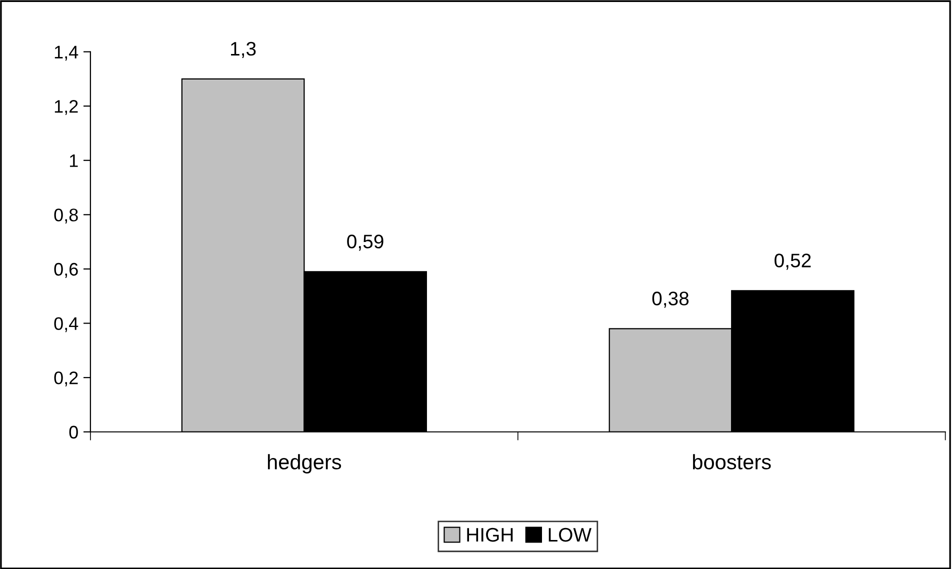 The height and width of the screenshot is (569, 952). I want to click on legend-label: LOW, so click(570, 535).